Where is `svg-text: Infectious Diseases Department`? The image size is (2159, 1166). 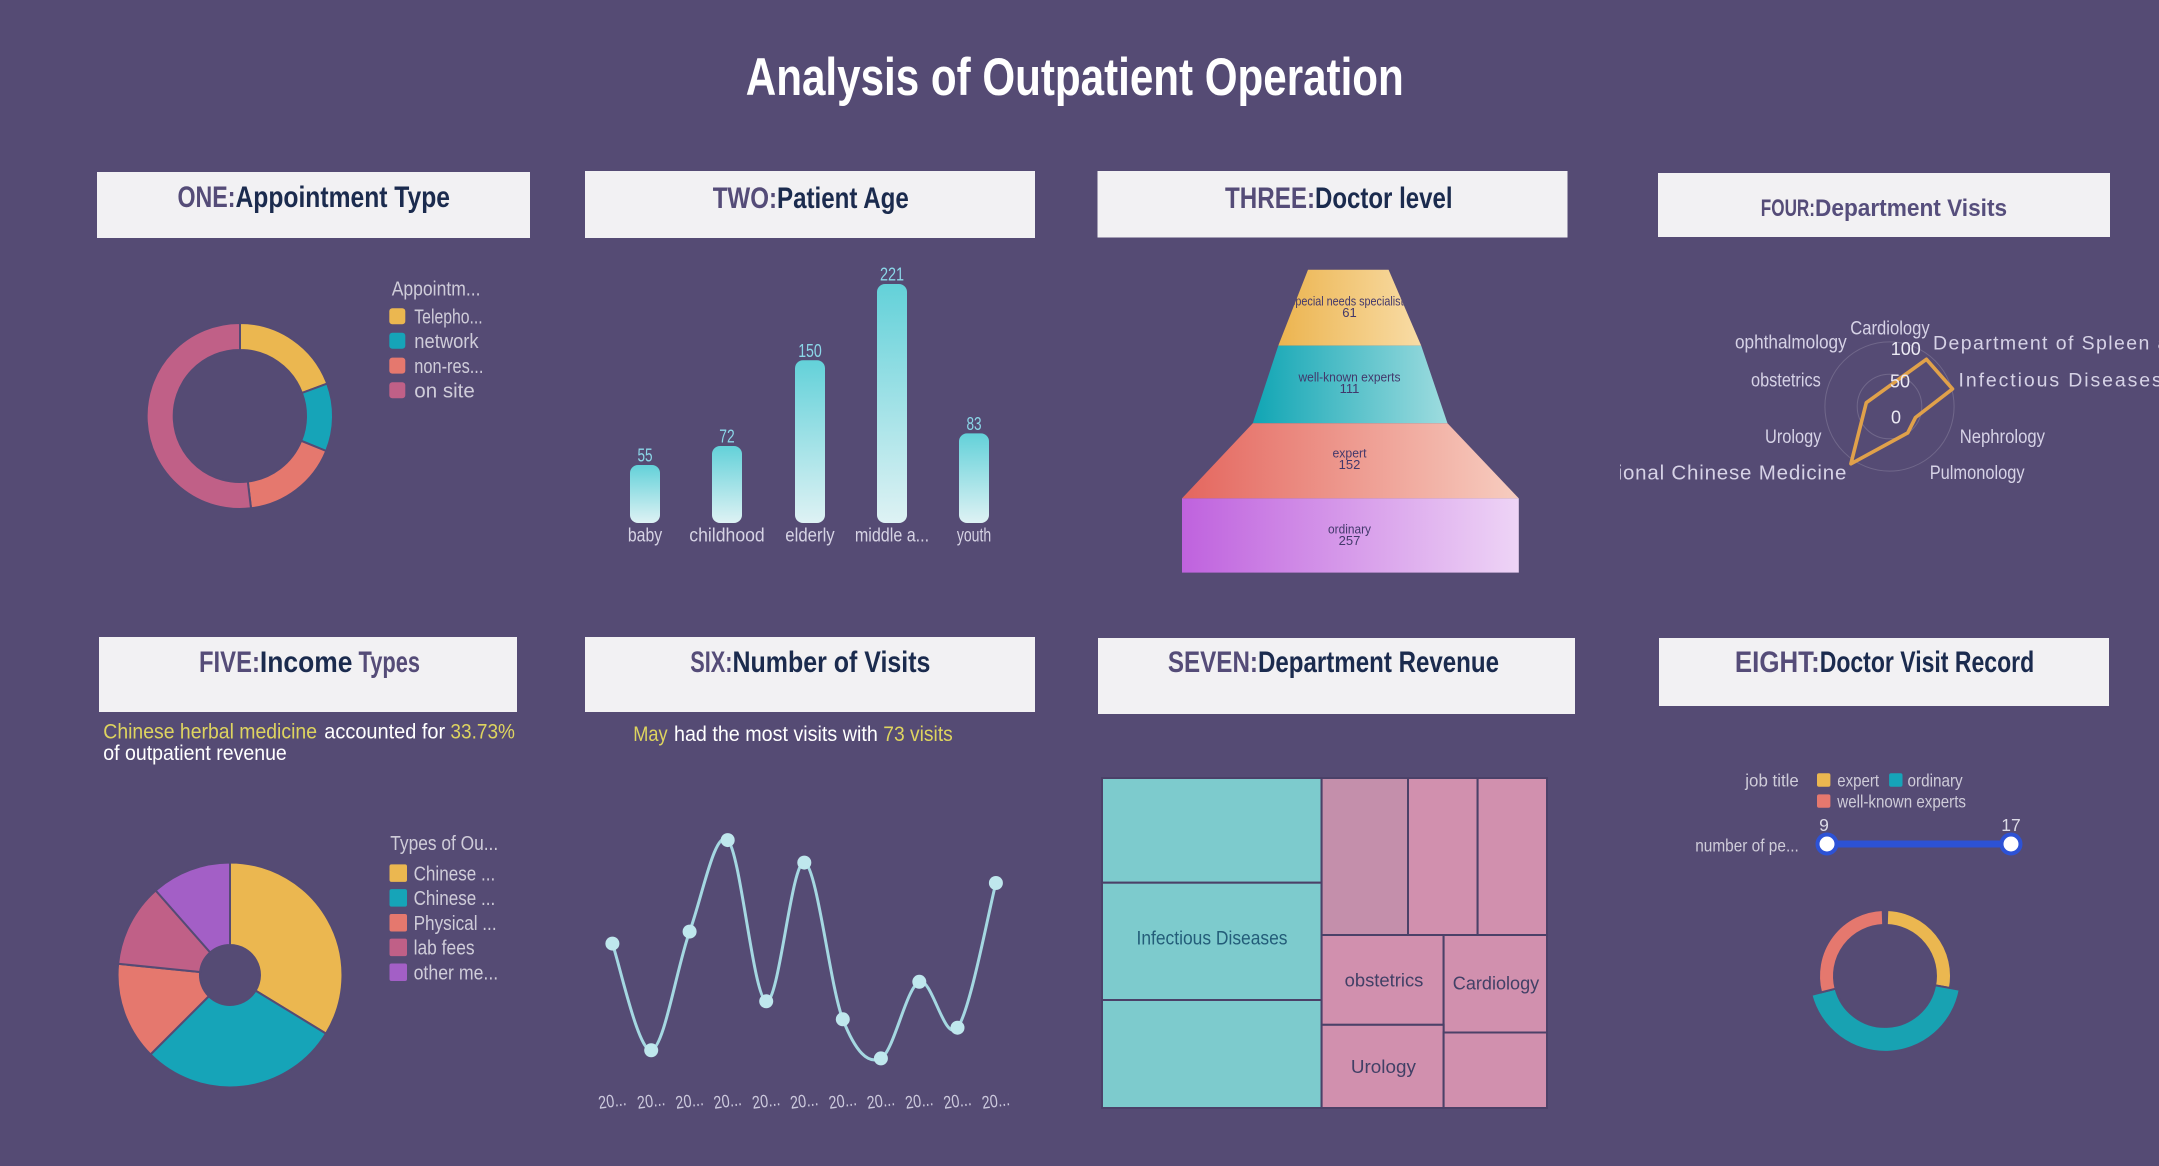 svg-text: Infectious Diseases Department is located at coordinates (2059, 381).